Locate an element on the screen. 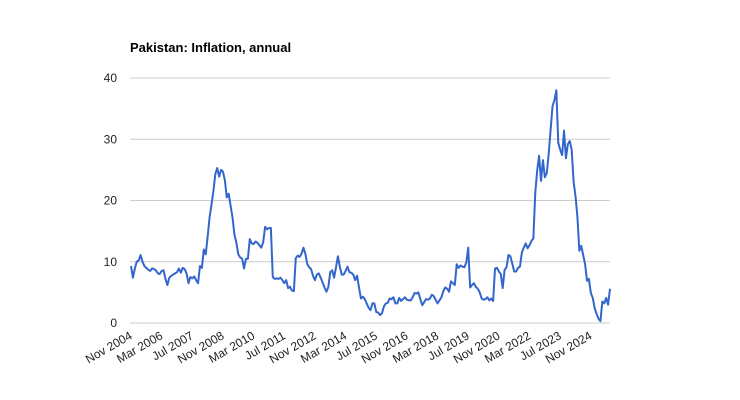 The height and width of the screenshot is (400, 740). chart-title: Pakistan: Inflation, annual is located at coordinates (210, 47).